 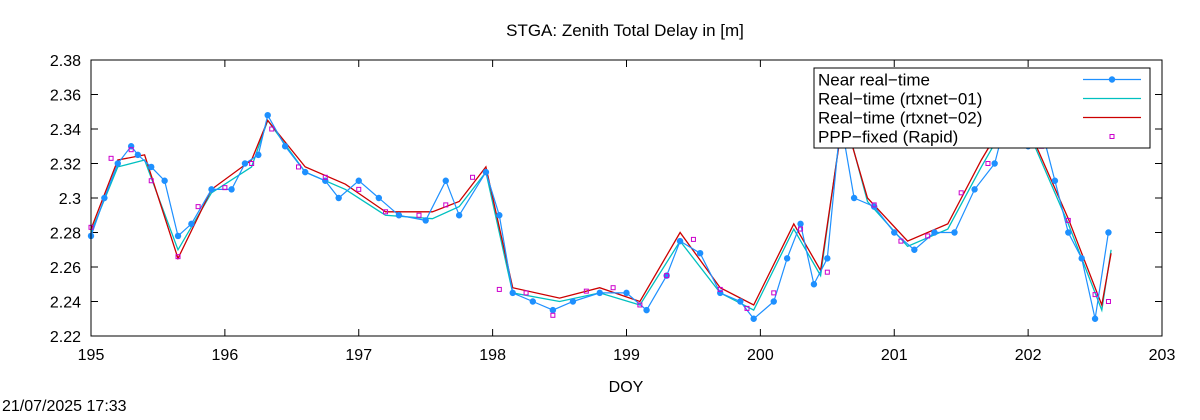 I want to click on x-tick-label: 197, so click(x=358, y=355).